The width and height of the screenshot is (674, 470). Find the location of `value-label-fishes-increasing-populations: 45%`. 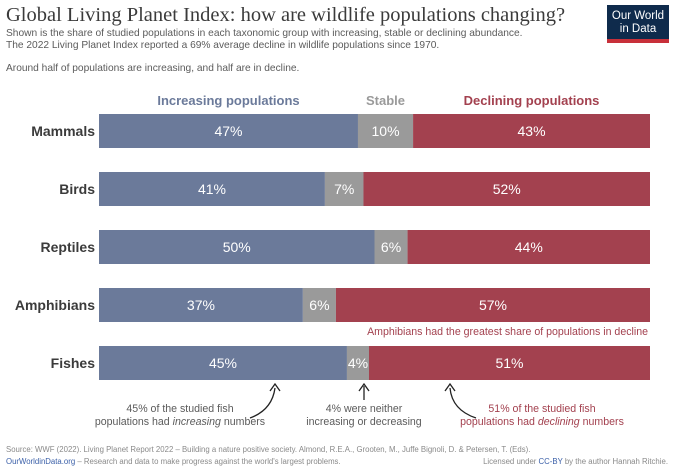

value-label-fishes-increasing-populations: 45% is located at coordinates (223, 363).